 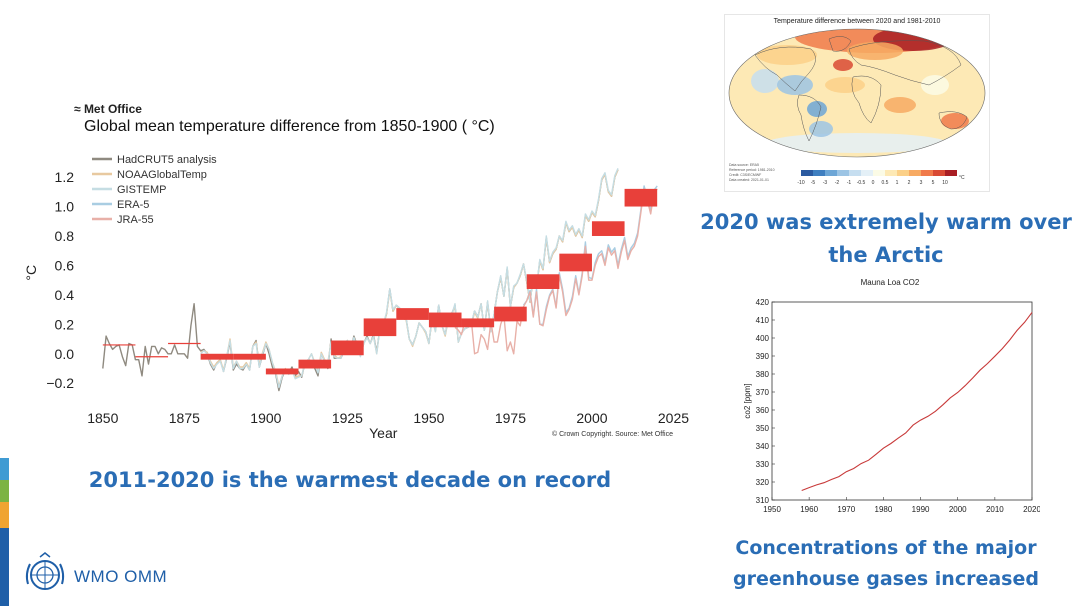 I want to click on met-office-logo: ≈ Met Office, so click(x=108, y=109).